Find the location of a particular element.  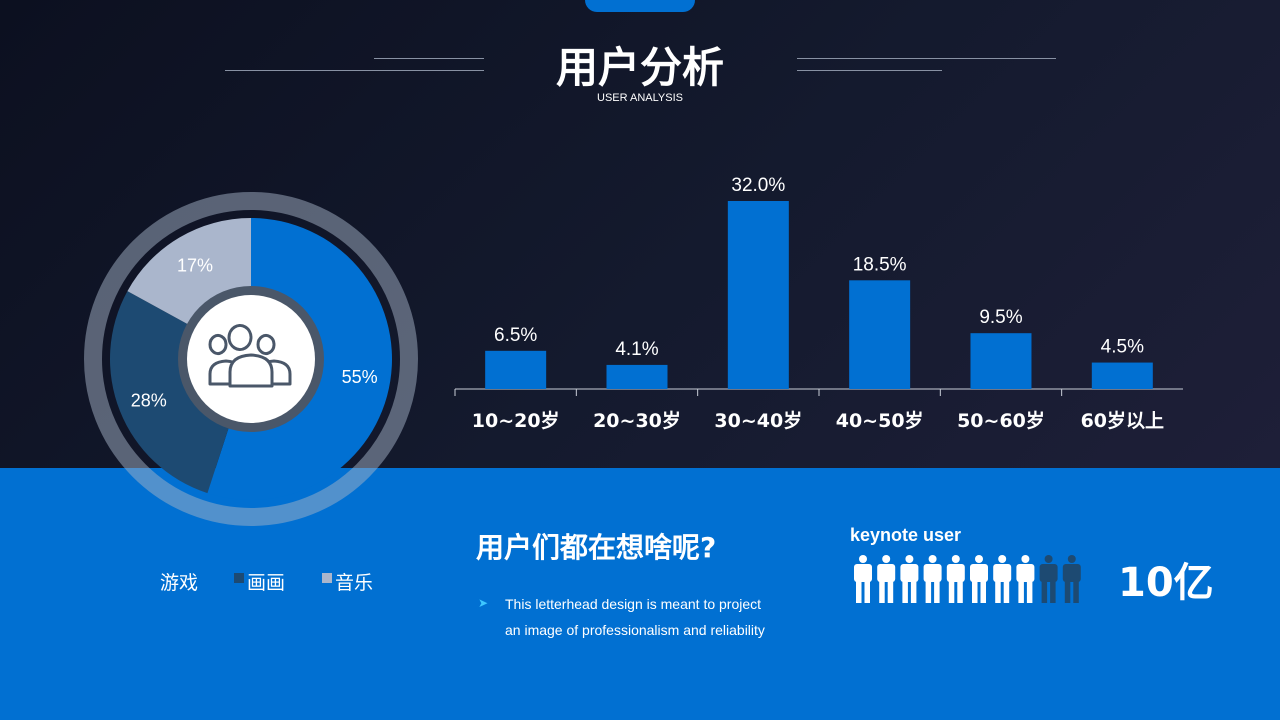

donut-slice-label-1: 28% is located at coordinates (149, 400).